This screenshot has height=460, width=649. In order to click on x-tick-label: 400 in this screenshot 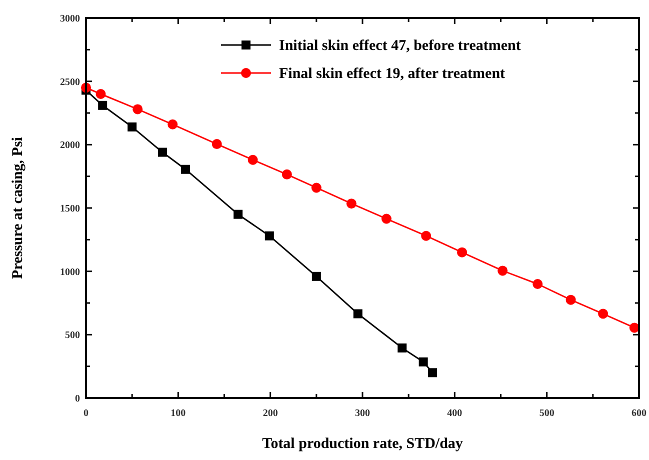, I will do `click(454, 413)`.